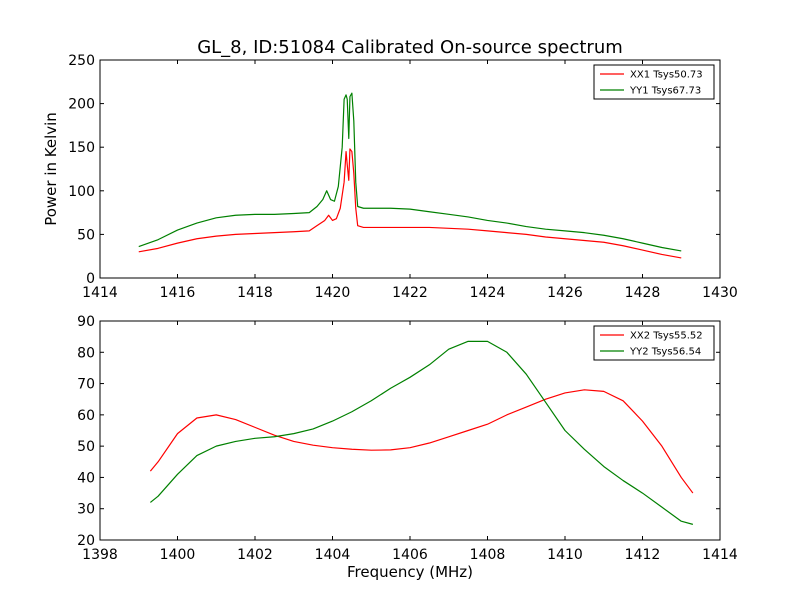  Describe the element at coordinates (81, 148) in the screenshot. I see `y-tick-label: 150` at that location.